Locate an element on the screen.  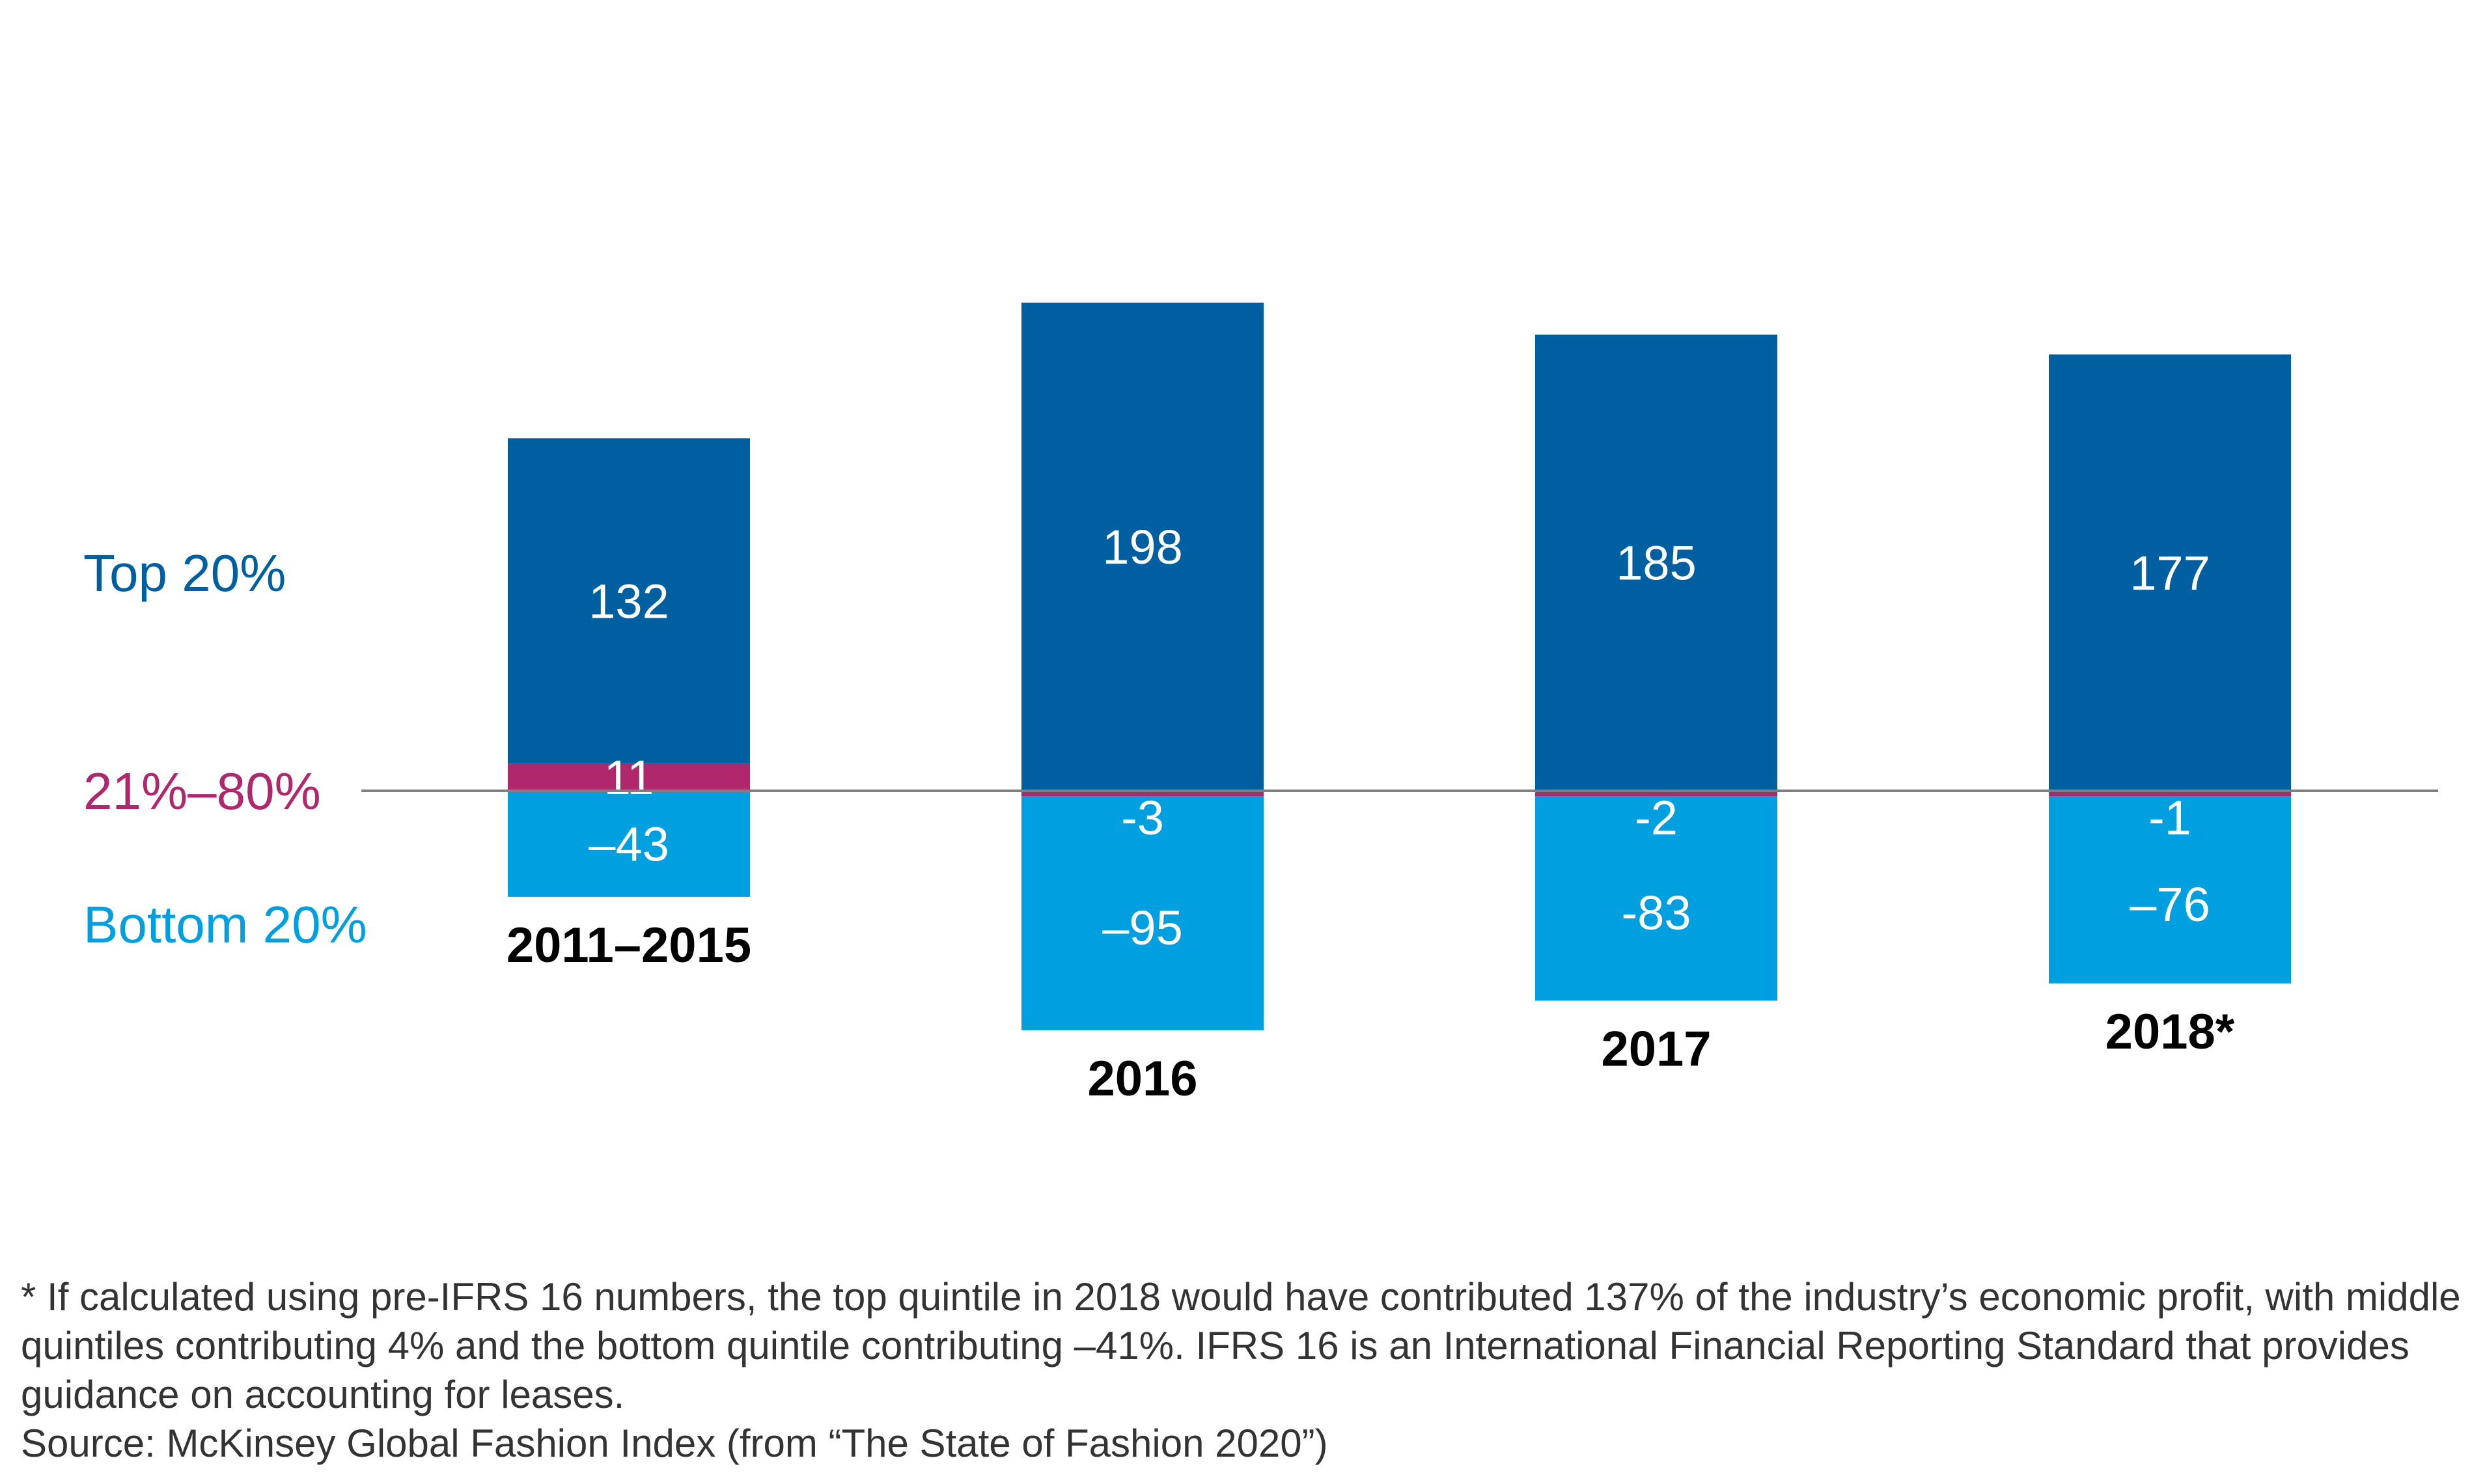
category-label: 2018* is located at coordinates (2170, 1032).